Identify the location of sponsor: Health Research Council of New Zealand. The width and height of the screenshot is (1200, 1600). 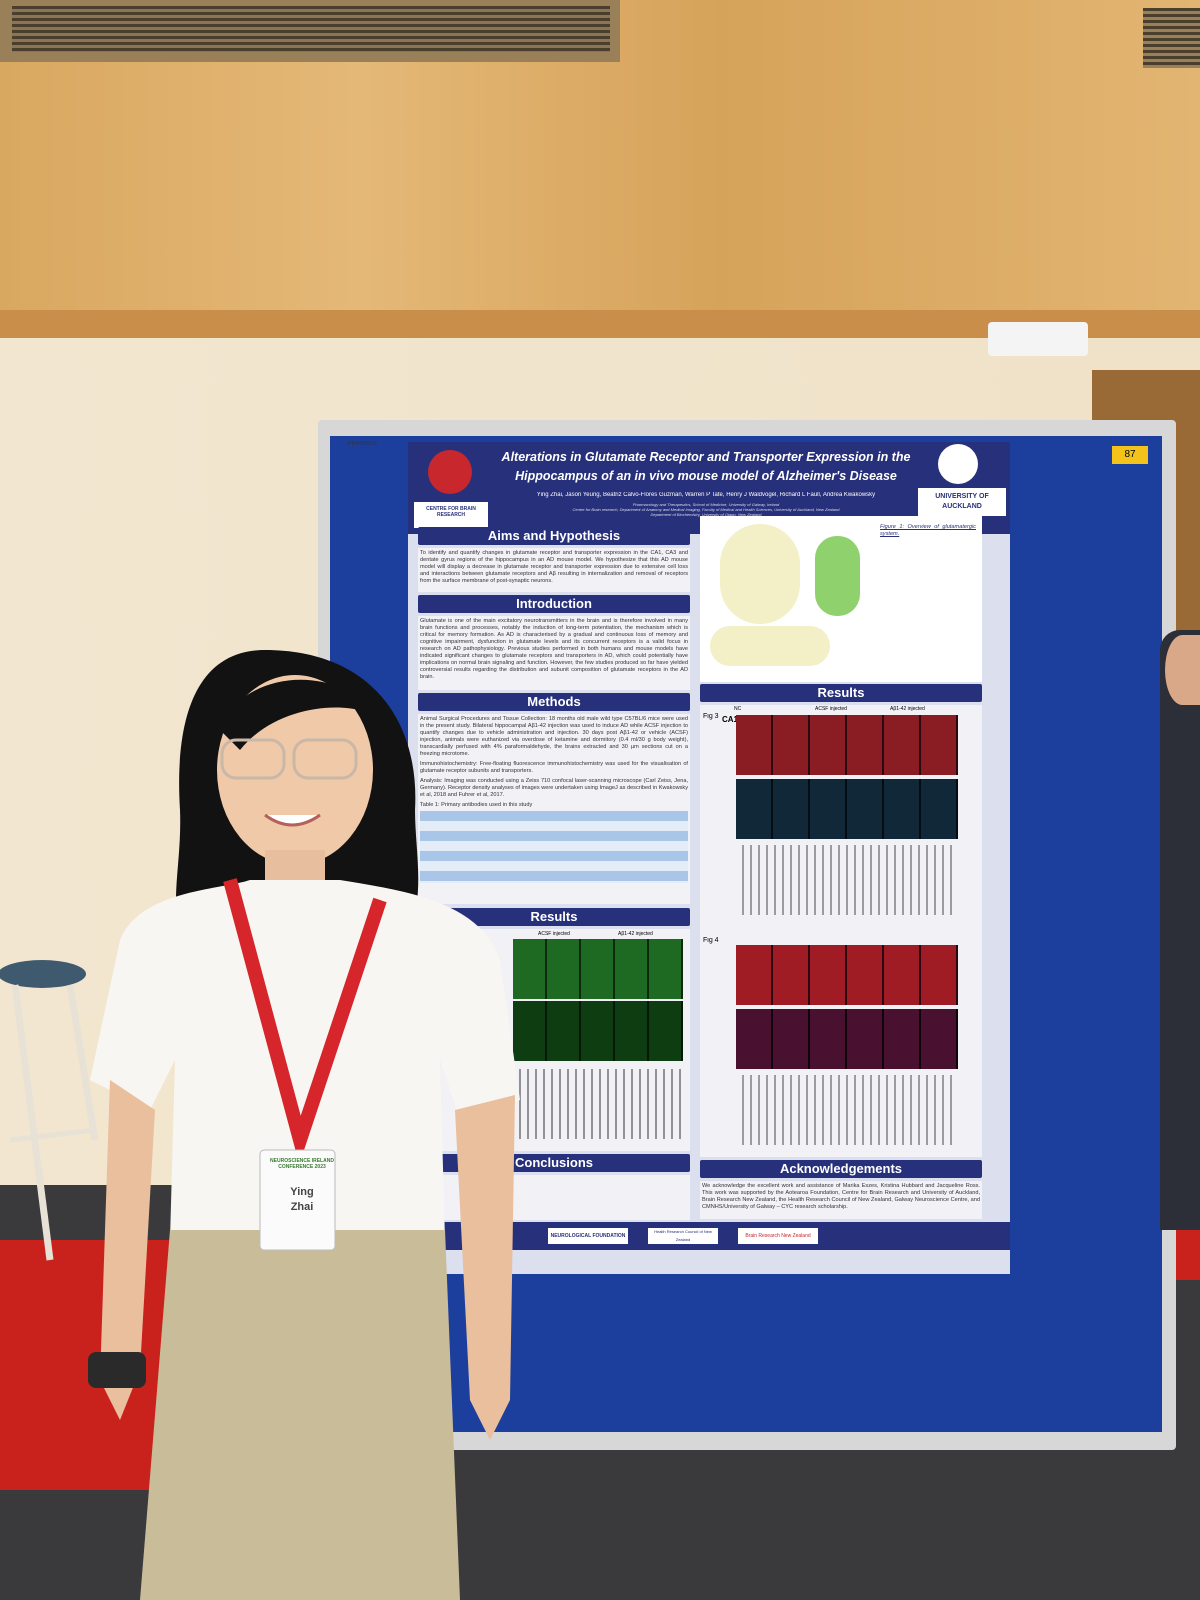
(683, 1236).